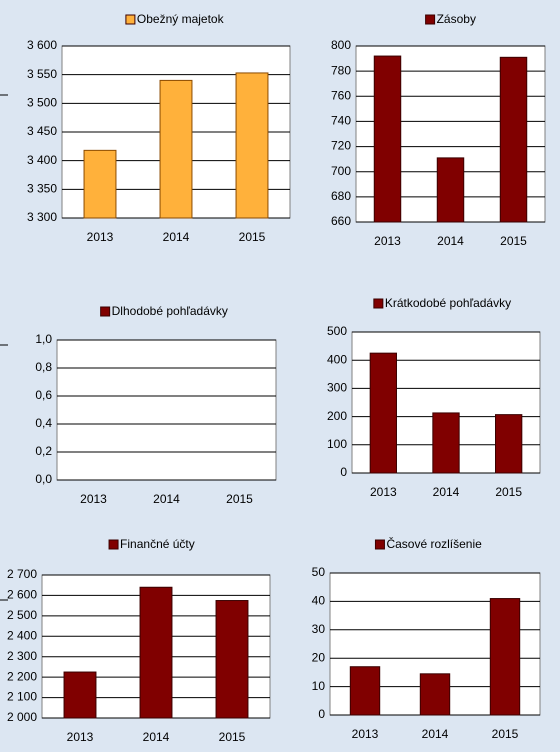  Describe the element at coordinates (341, 196) in the screenshot. I see `y-tick-label: 680` at that location.